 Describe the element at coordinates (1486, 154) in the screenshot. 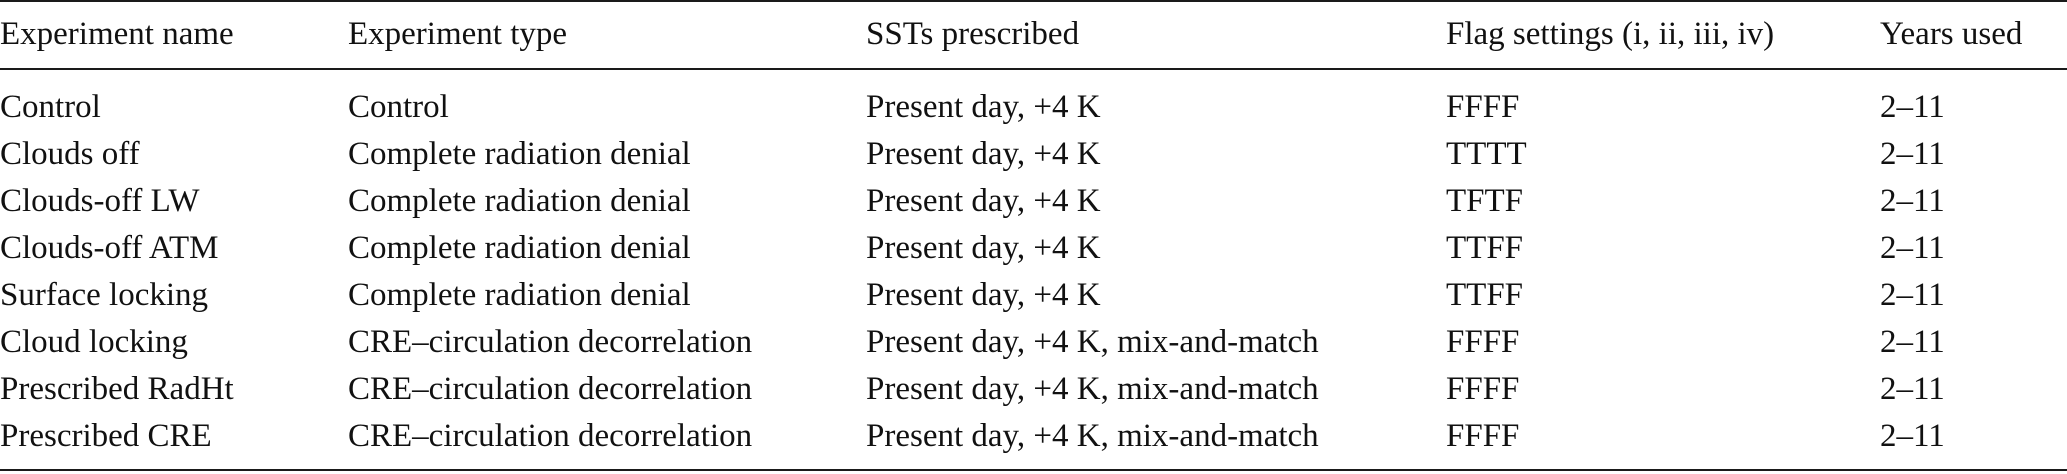

I see `cell-flag-settings: TTTT` at that location.